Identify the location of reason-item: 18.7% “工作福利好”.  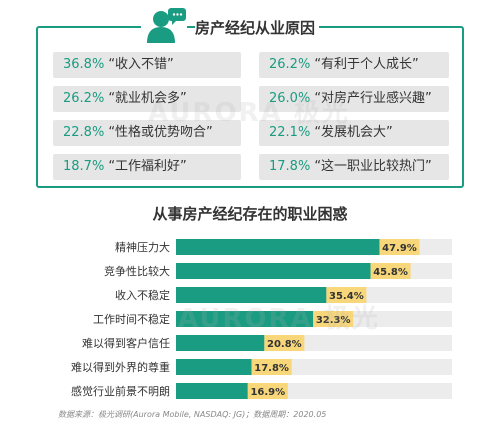
(147, 167).